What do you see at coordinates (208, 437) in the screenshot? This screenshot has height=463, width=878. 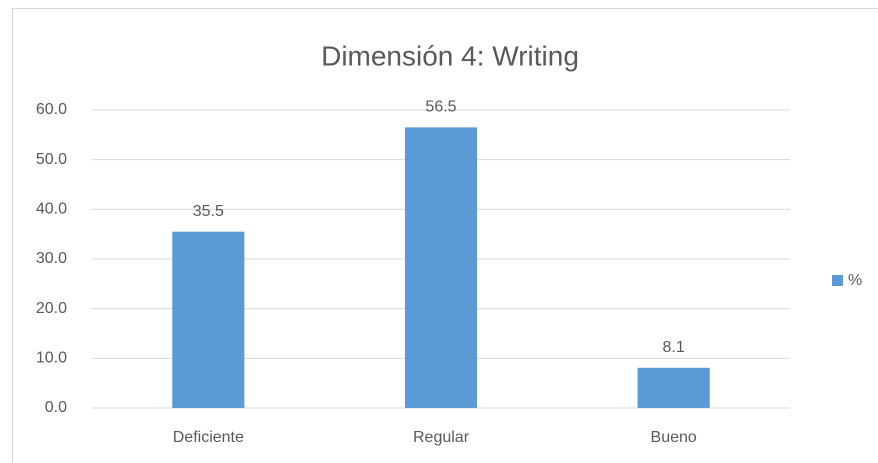 I see `x-tick-label: Deficiente` at bounding box center [208, 437].